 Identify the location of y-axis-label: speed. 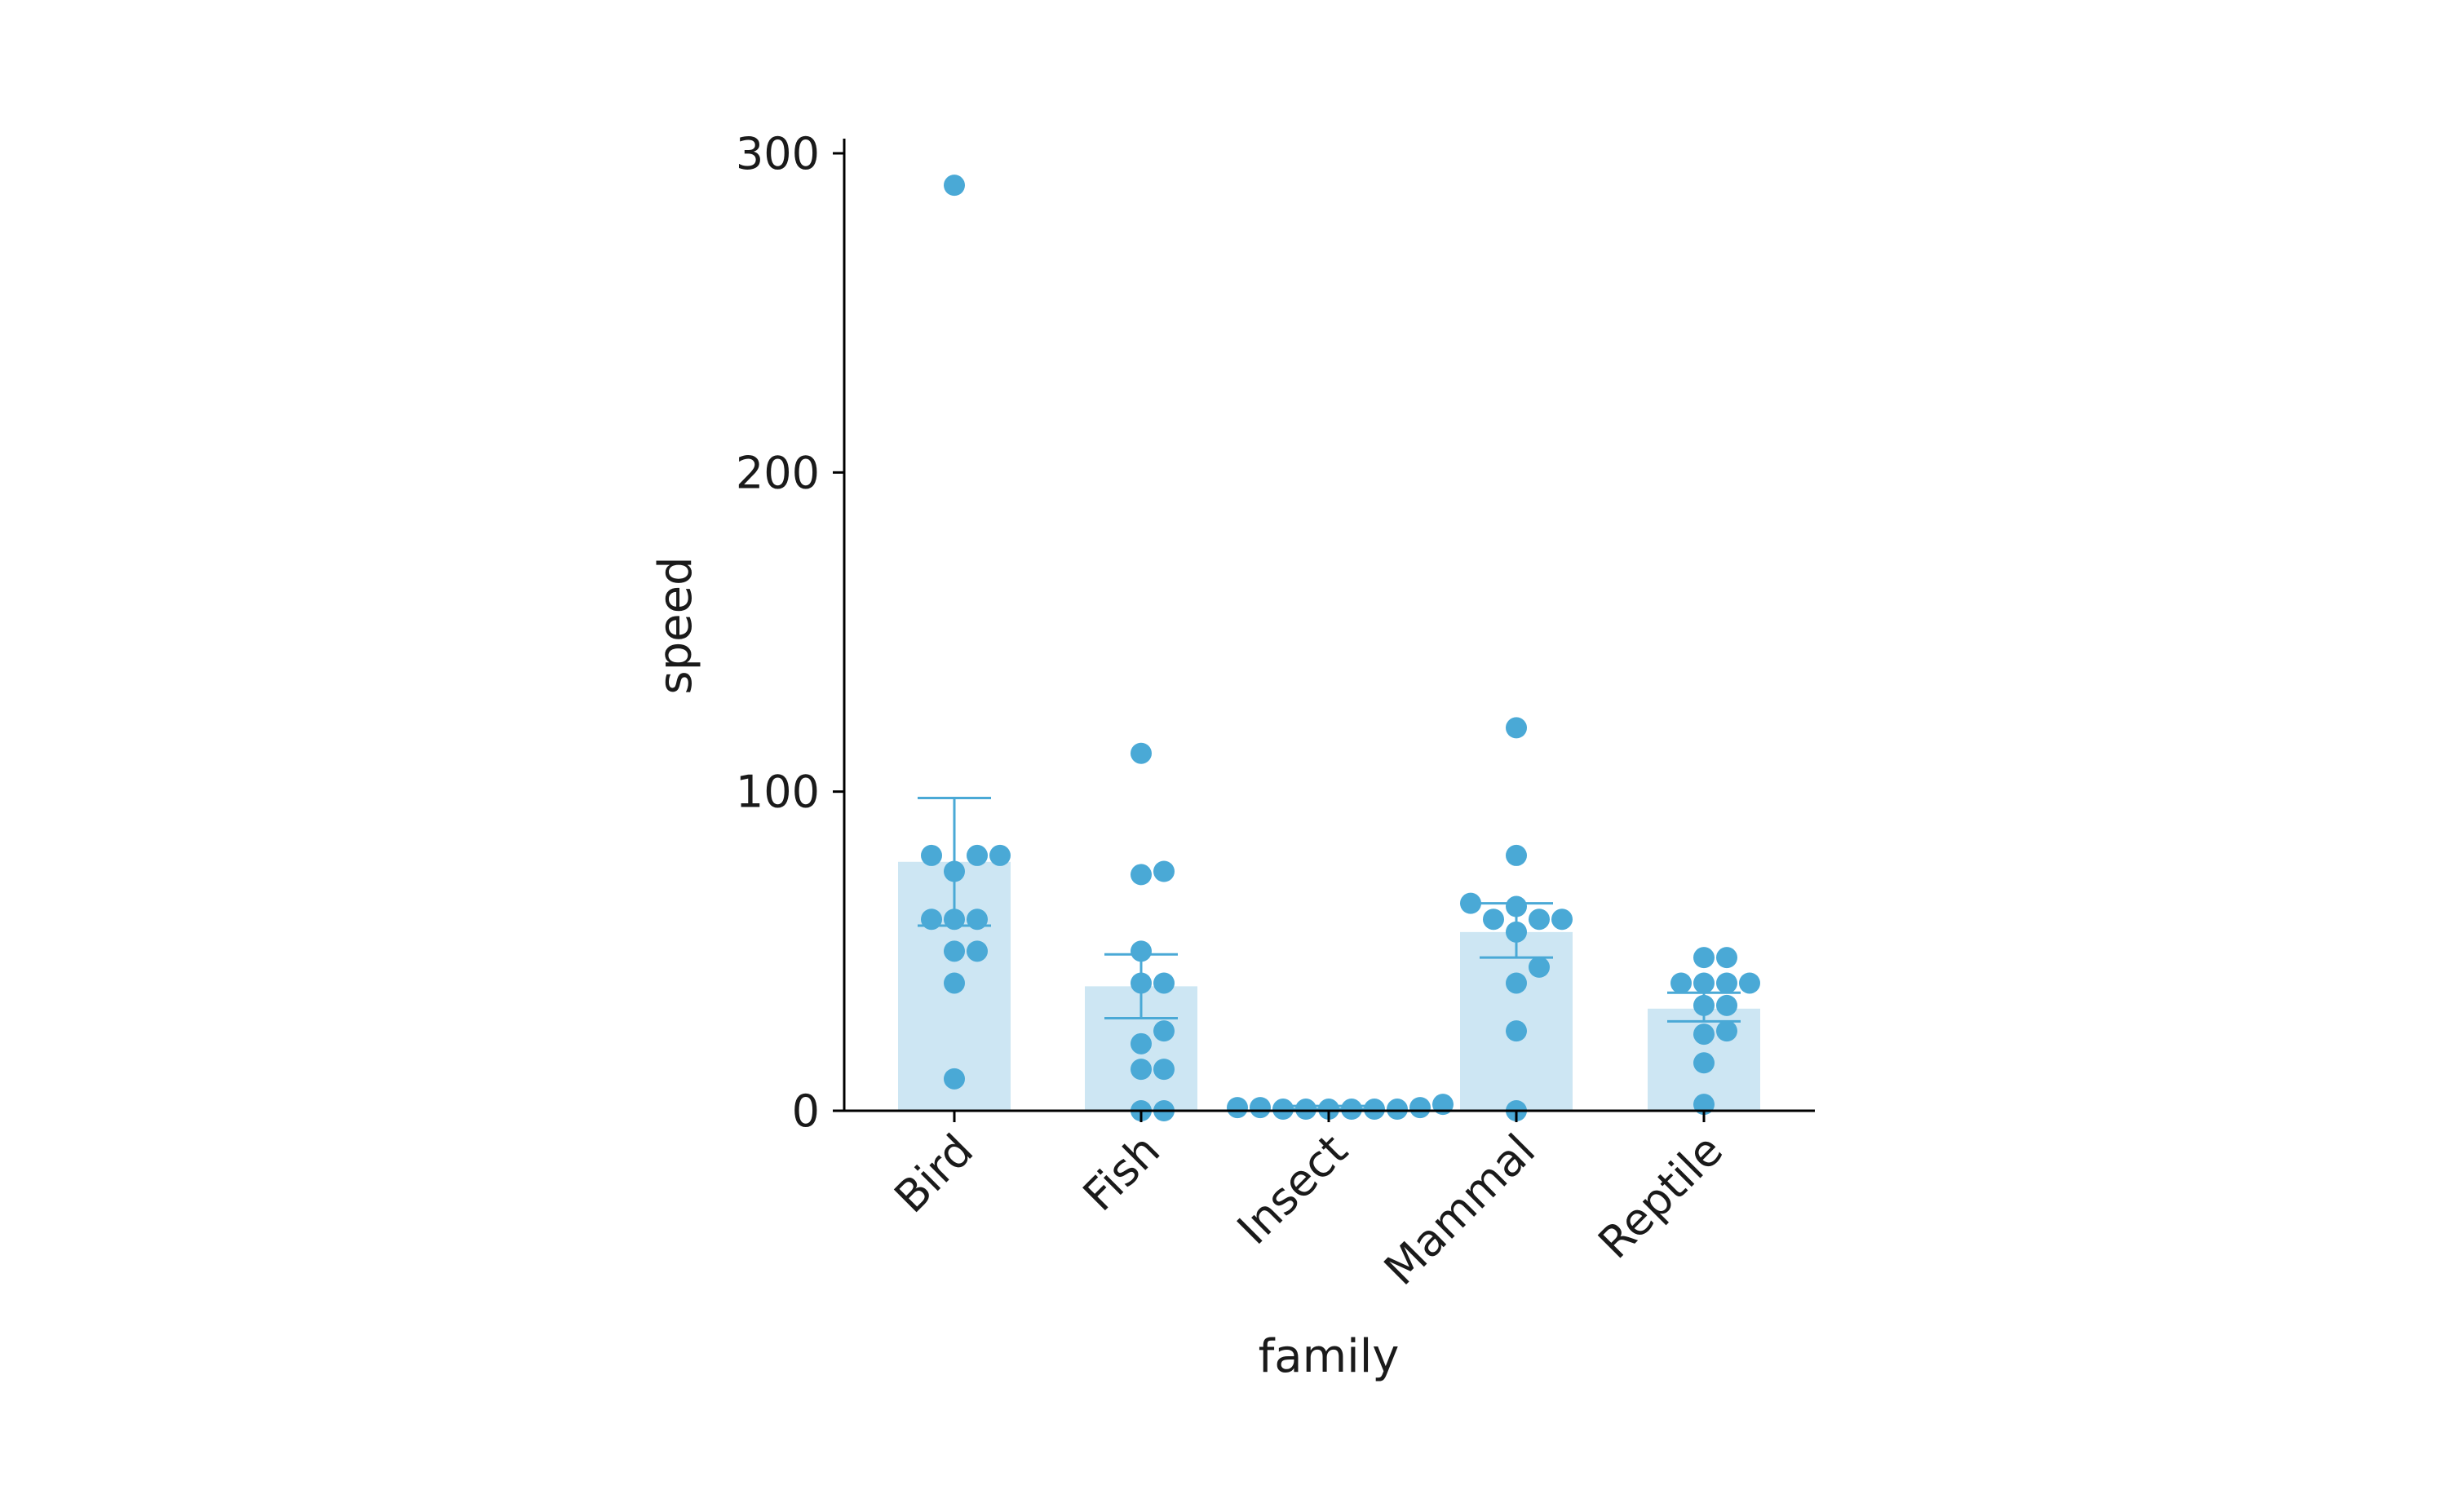
(675, 625).